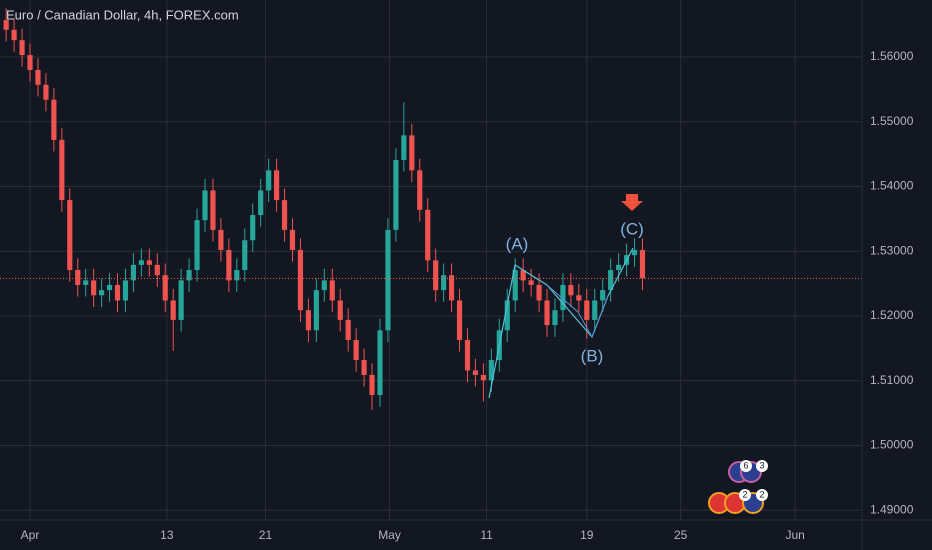 Image resolution: width=932 pixels, height=550 pixels. What do you see at coordinates (486, 535) in the screenshot?
I see `x-tick-label: 11` at bounding box center [486, 535].